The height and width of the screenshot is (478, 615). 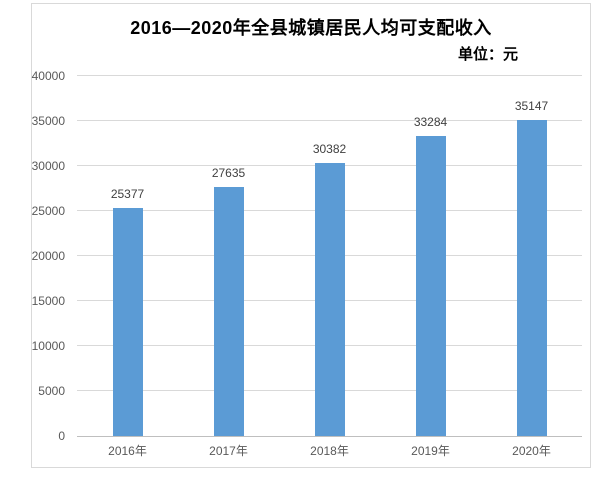 I want to click on bar-2019年, so click(x=430, y=286).